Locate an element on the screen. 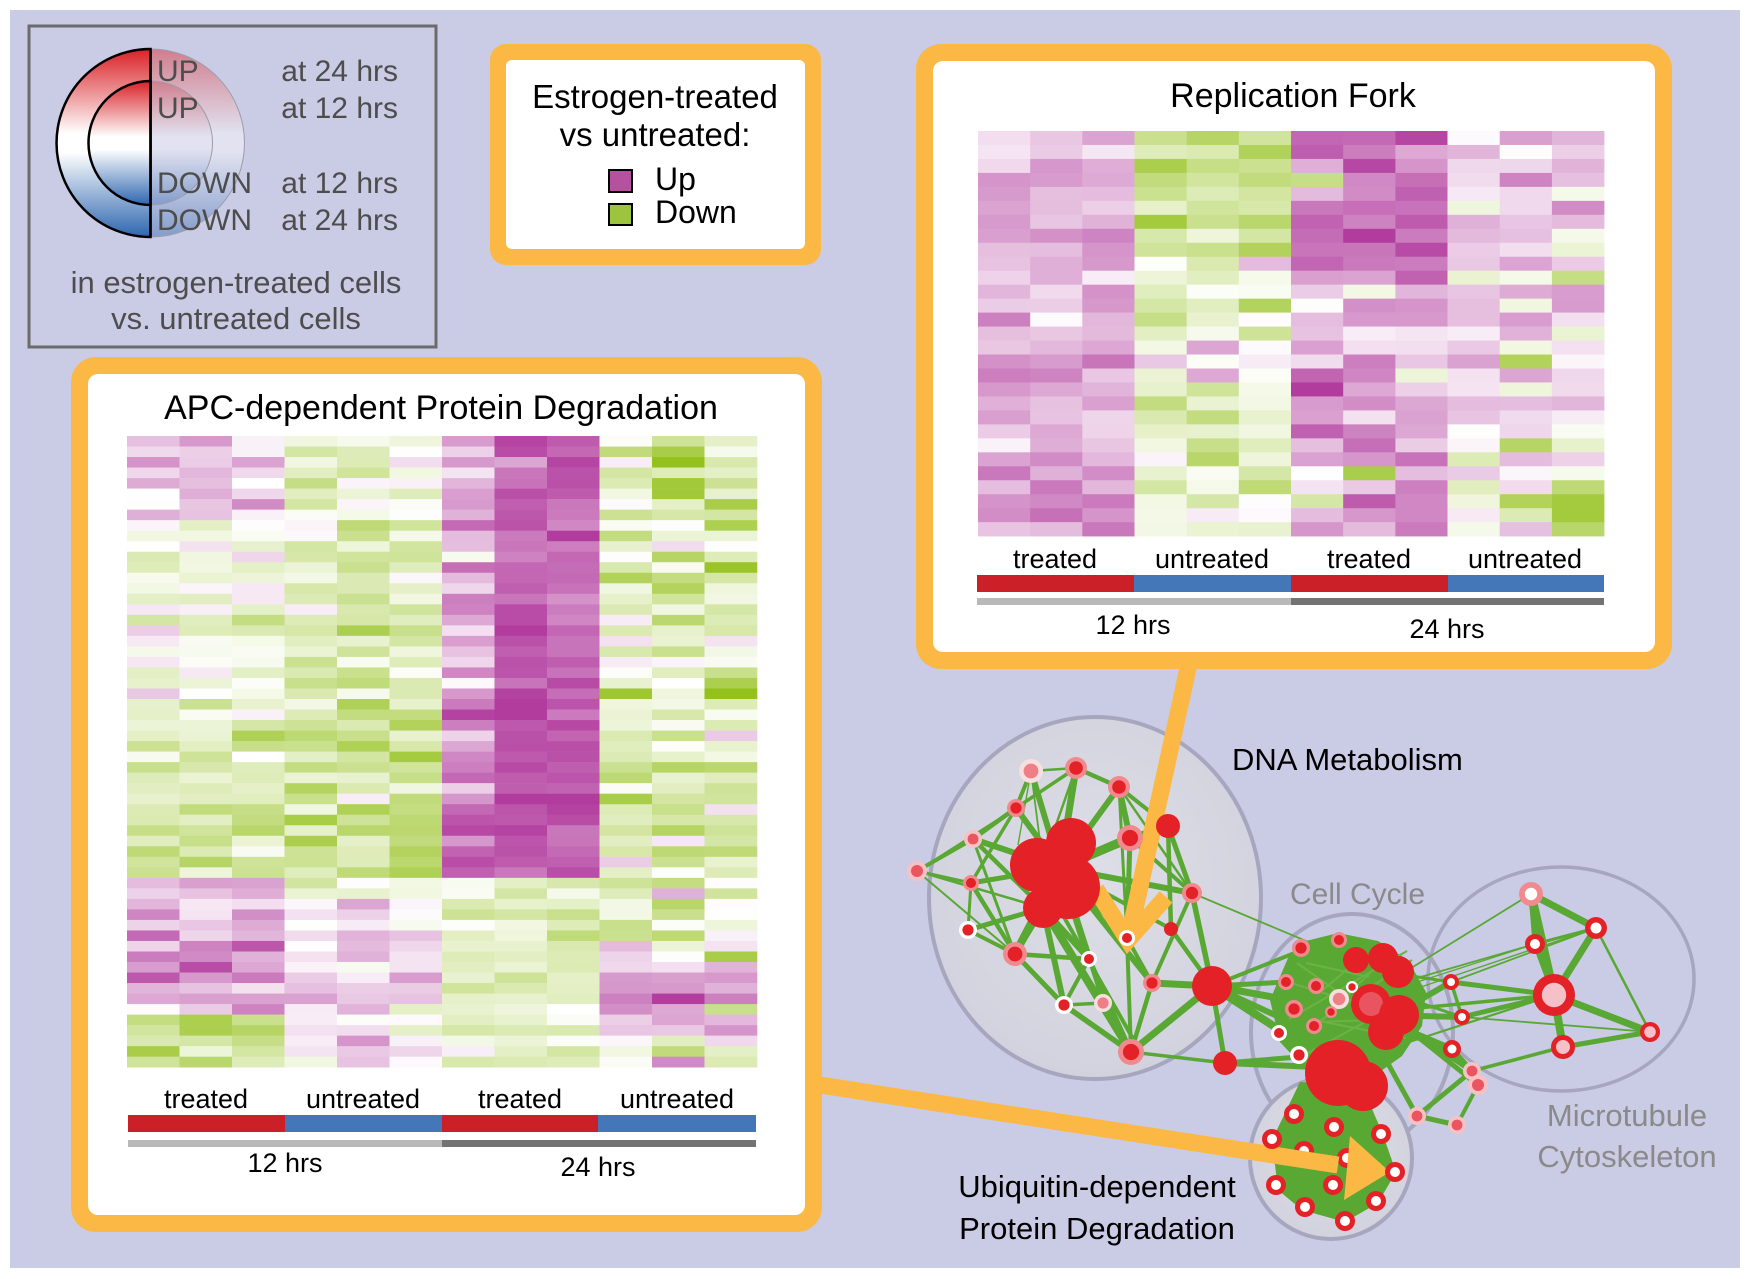 This screenshot has width=1750, height=1279. svg-text: vs. untreated cells is located at coordinates (236, 318).